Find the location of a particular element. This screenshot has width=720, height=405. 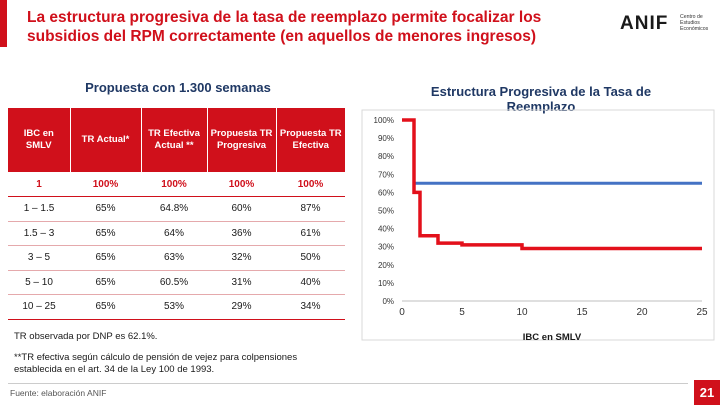

y-tick-label: 50% is located at coordinates (386, 211).